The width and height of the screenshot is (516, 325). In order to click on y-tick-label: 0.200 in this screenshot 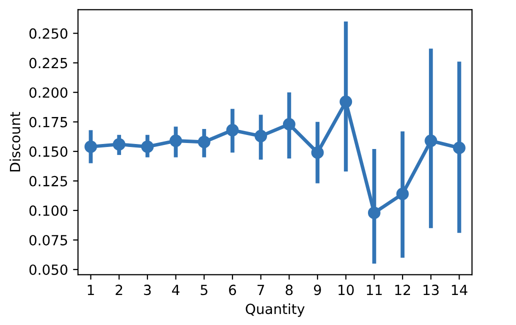, I will do `click(48, 92)`.